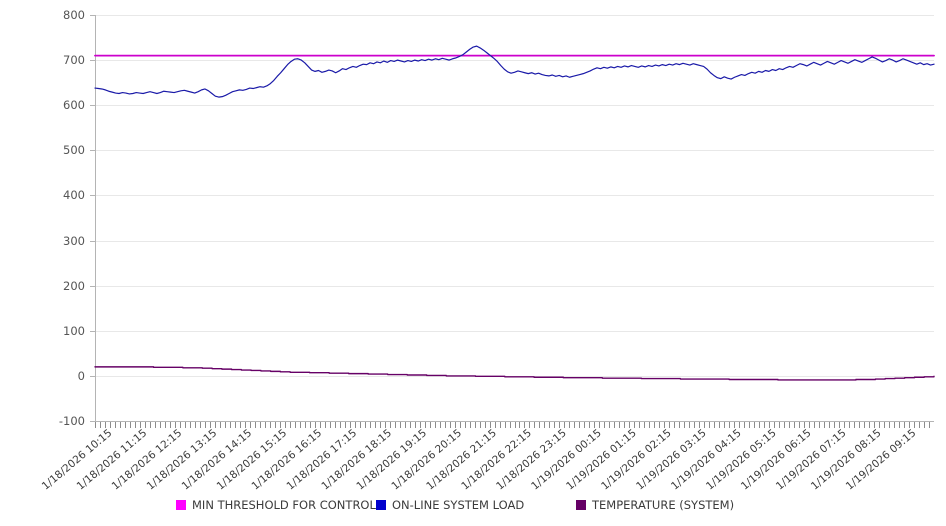 Image resolution: width=946 pixels, height=526 pixels. Describe the element at coordinates (74, 286) in the screenshot. I see `y-axis-tick-label: 200` at that location.